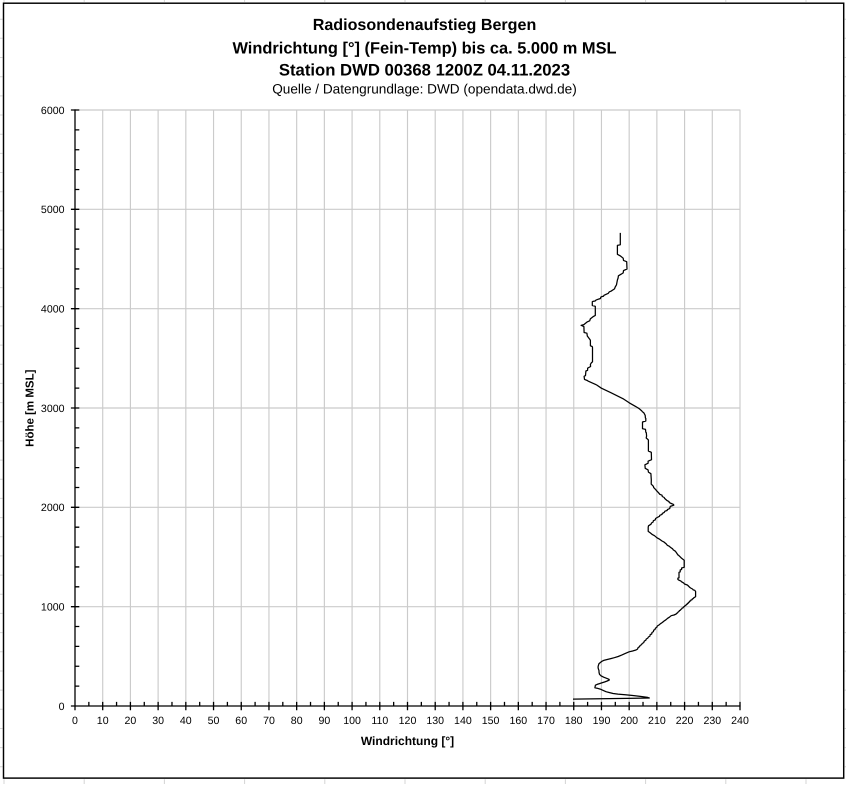 The width and height of the screenshot is (846, 789). I want to click on svg-text: 200, so click(629, 721).